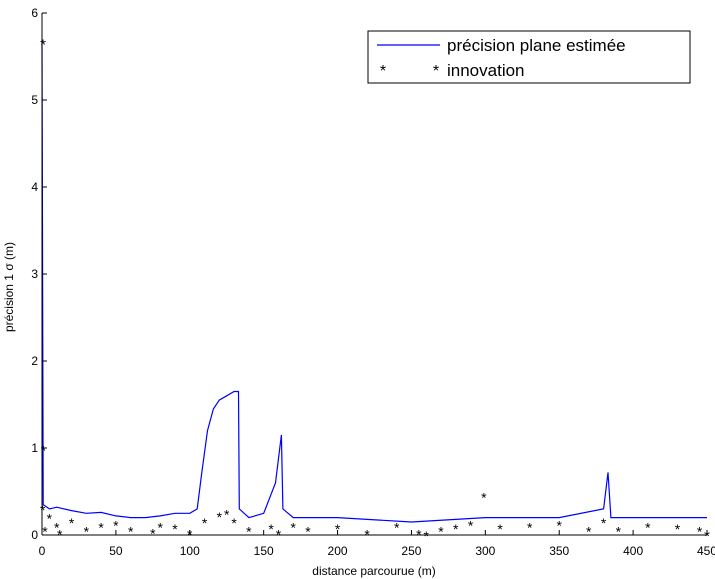  I want to click on x-axis-label: distance parcourue (m), so click(373, 571).